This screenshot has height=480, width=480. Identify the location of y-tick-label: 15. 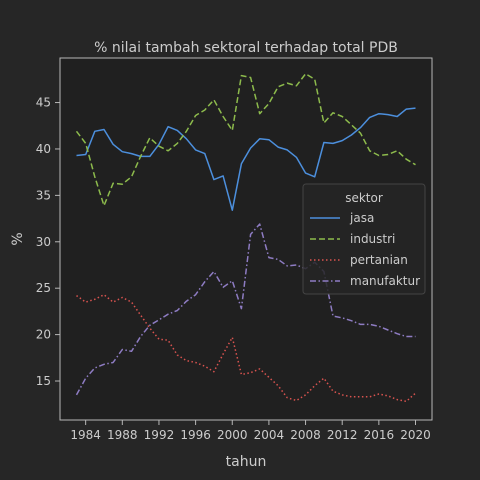
(43, 381).